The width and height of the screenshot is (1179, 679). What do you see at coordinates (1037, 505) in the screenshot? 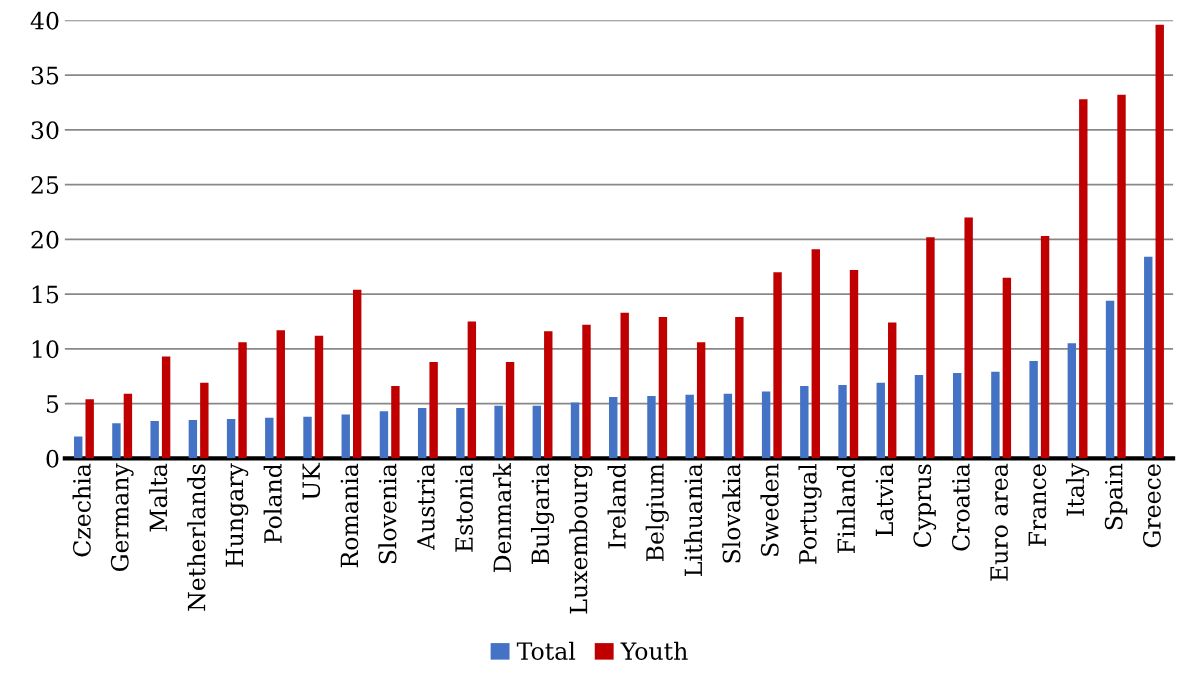
I see `x-tick-label: France` at bounding box center [1037, 505].